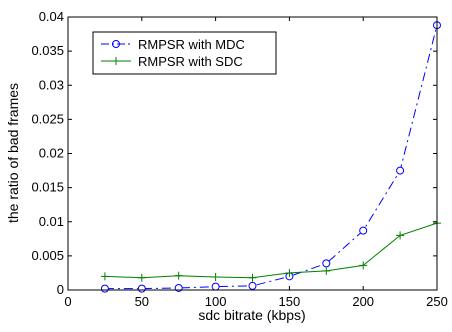 This screenshot has height=332, width=452. I want to click on y-axis-label: the ratio of bad frames, so click(13, 153).